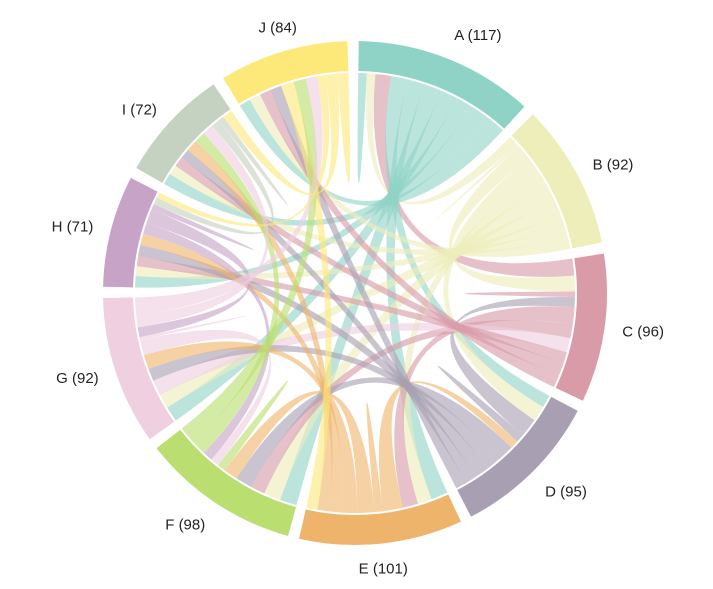  Describe the element at coordinates (383, 569) in the screenshot. I see `group-label-e: E (101)` at that location.